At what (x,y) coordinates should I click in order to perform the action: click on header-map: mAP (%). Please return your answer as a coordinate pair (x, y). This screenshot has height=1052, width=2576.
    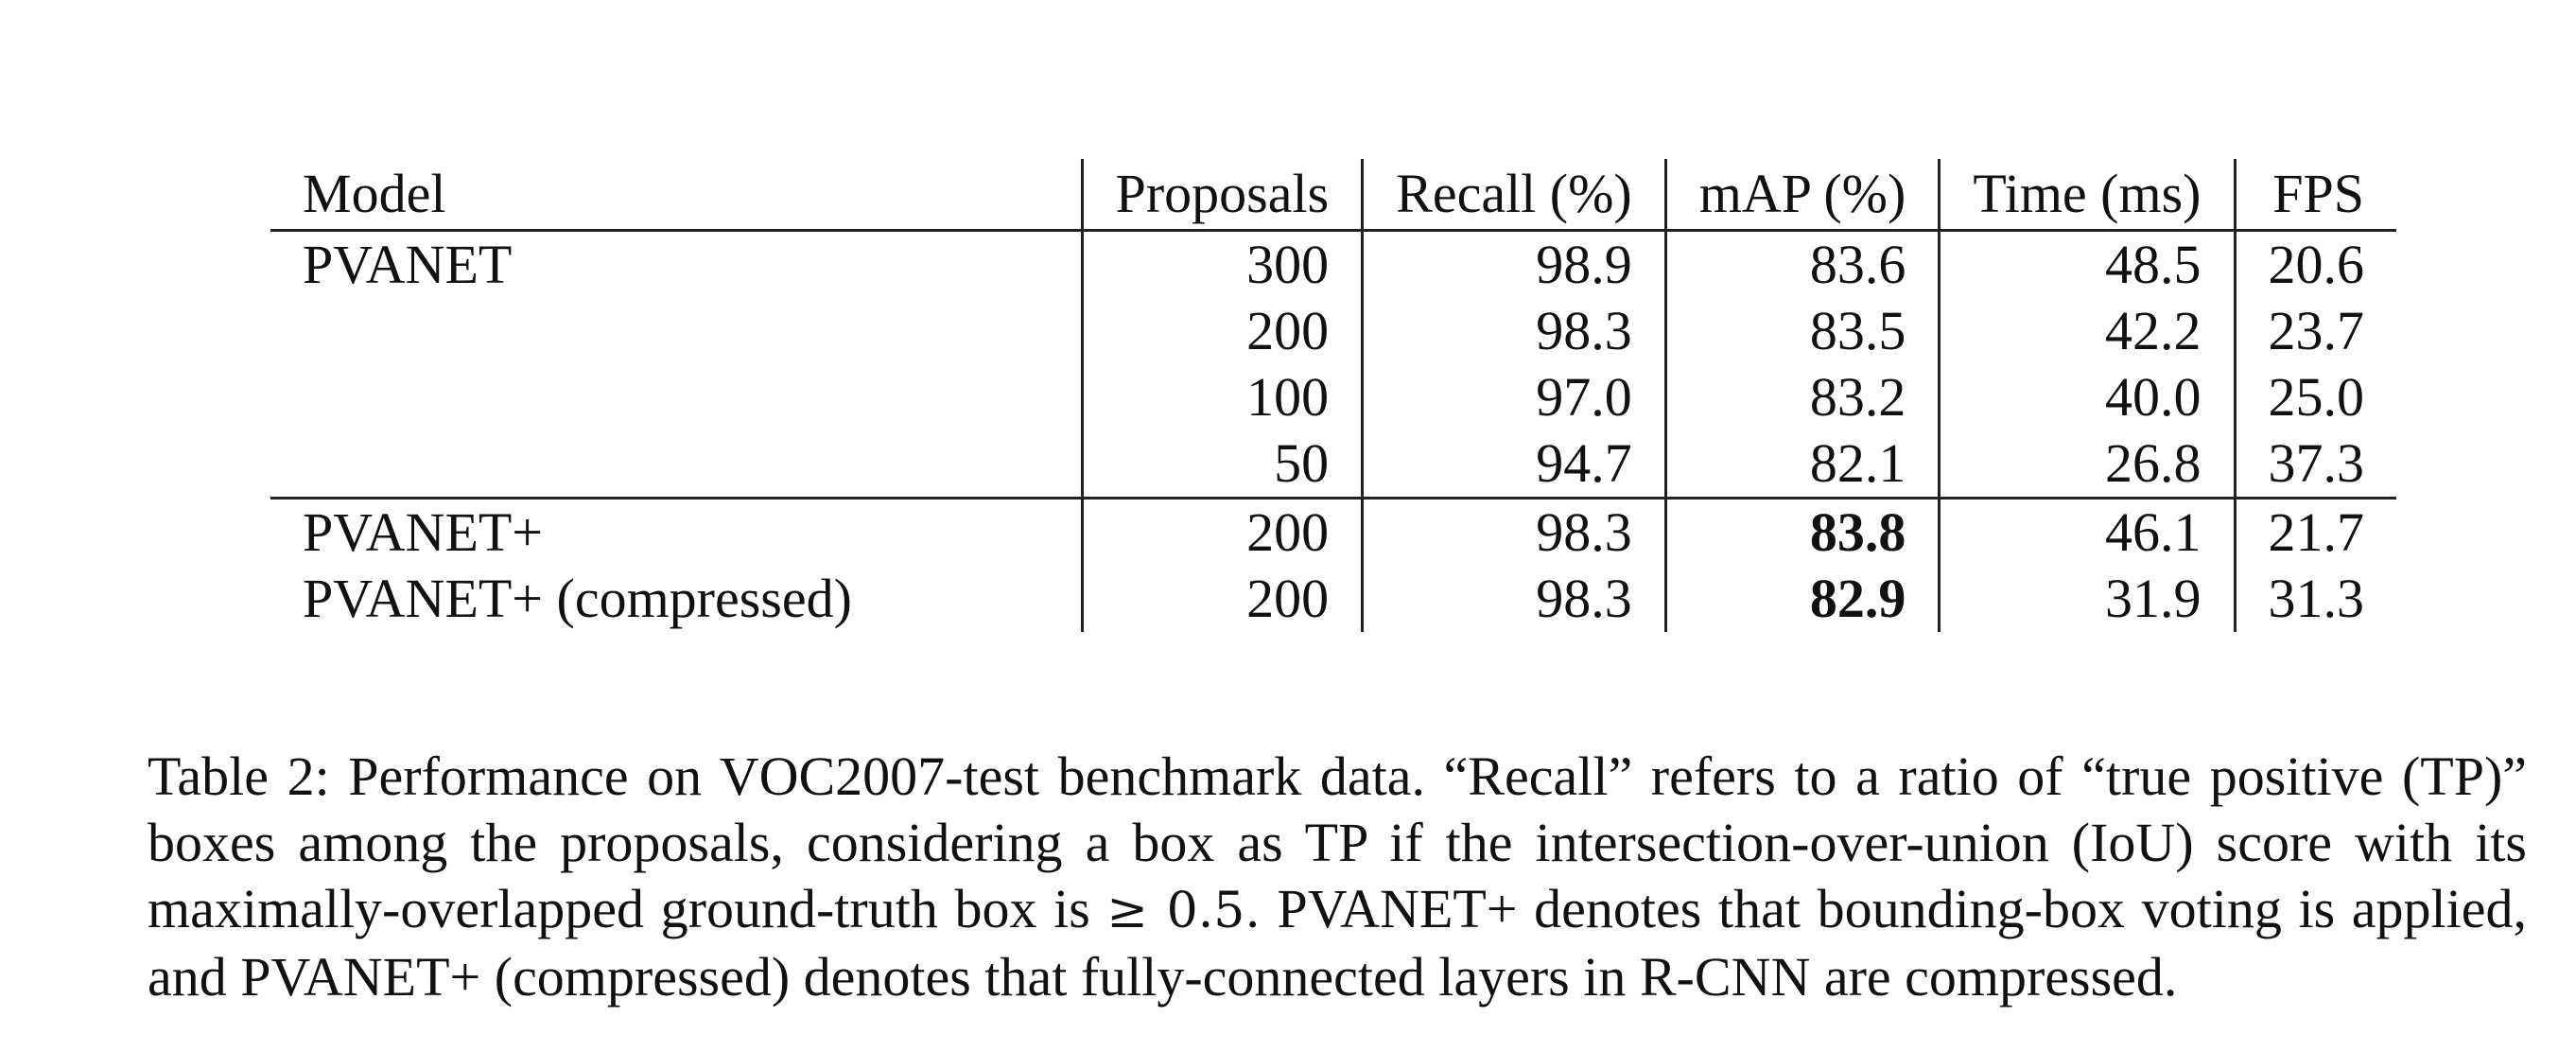
    Looking at the image, I should click on (1803, 195).